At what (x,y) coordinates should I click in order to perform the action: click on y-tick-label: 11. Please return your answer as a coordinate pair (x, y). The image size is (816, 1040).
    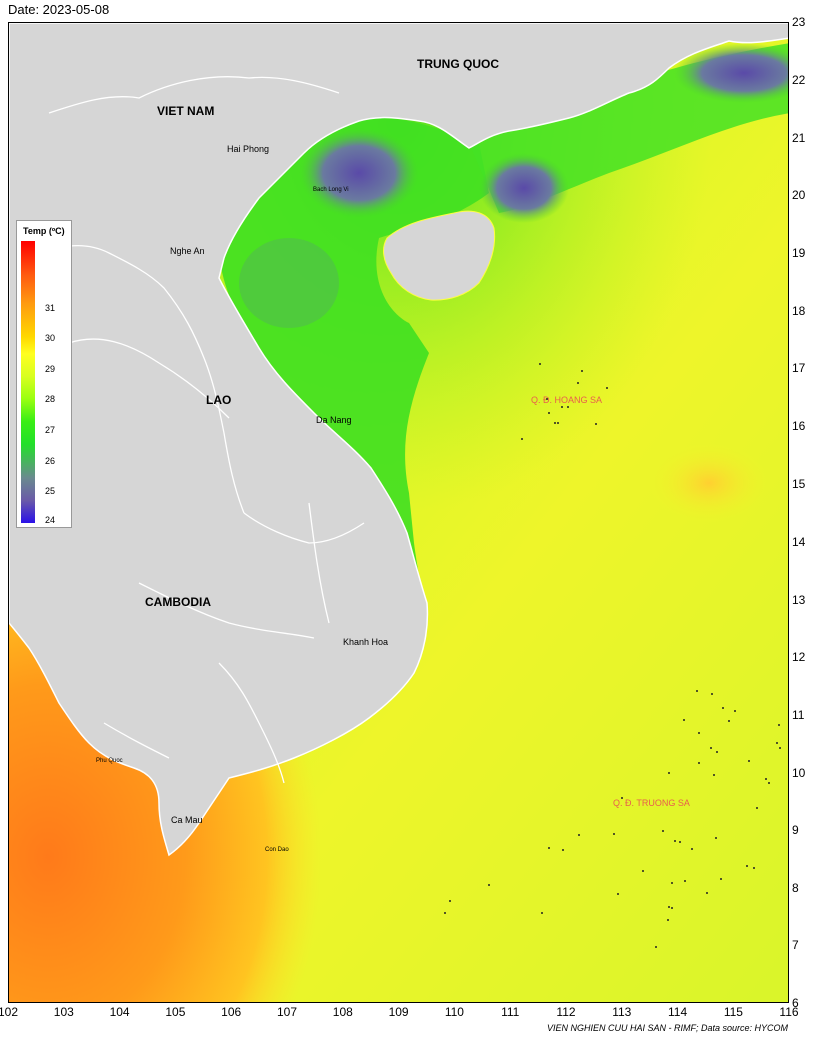
    Looking at the image, I should click on (798, 715).